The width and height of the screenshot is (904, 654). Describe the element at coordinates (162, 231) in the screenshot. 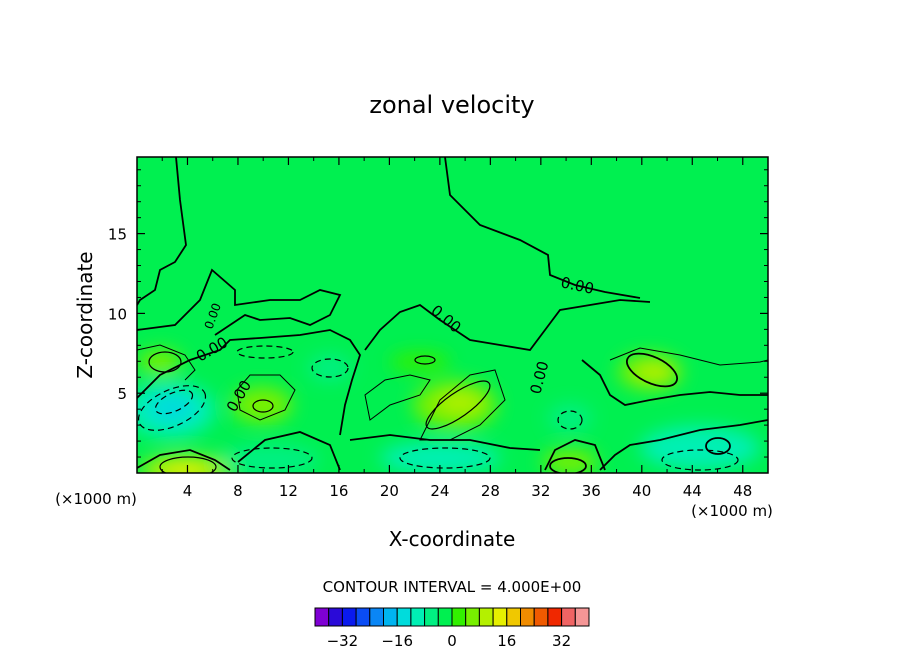

I see `zero-contour-left` at that location.